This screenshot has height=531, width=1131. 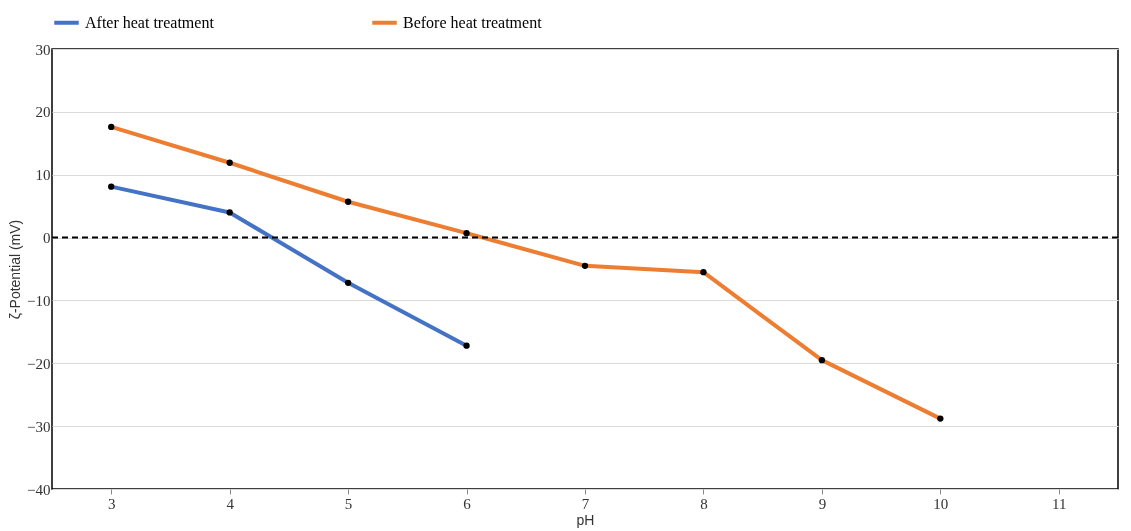 What do you see at coordinates (150, 22) in the screenshot?
I see `legend-label: After heat treatment` at bounding box center [150, 22].